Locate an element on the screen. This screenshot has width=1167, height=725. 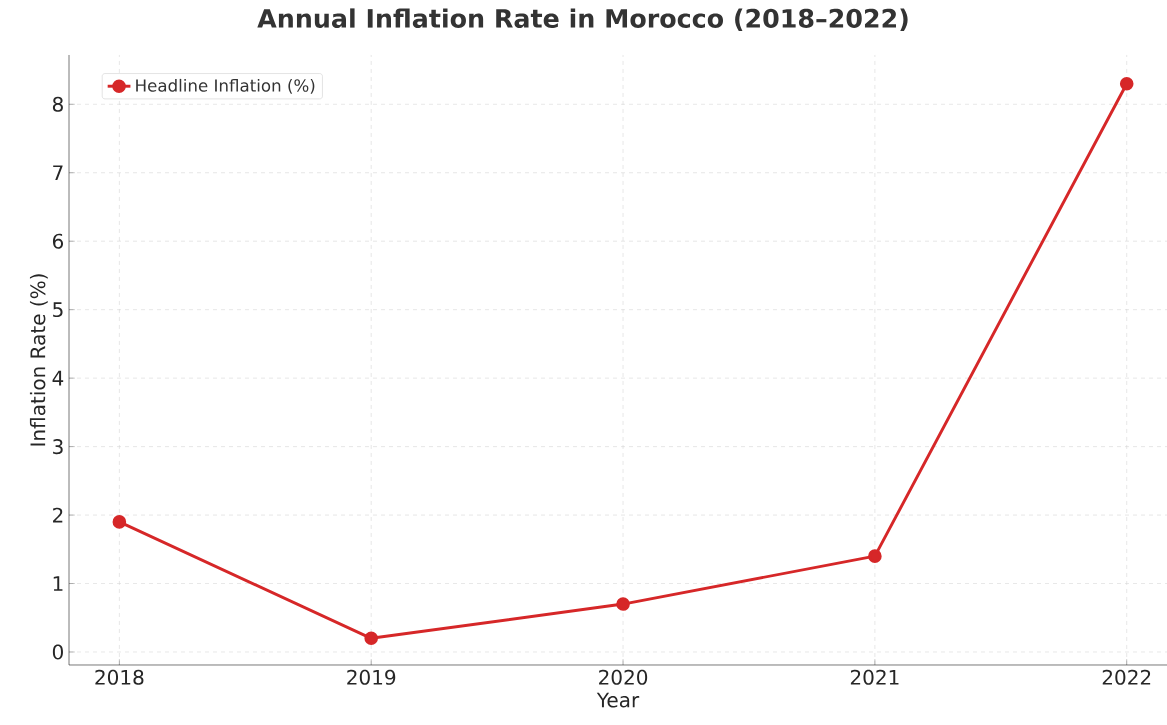
y-tick-label: 0 is located at coordinates (57, 652).